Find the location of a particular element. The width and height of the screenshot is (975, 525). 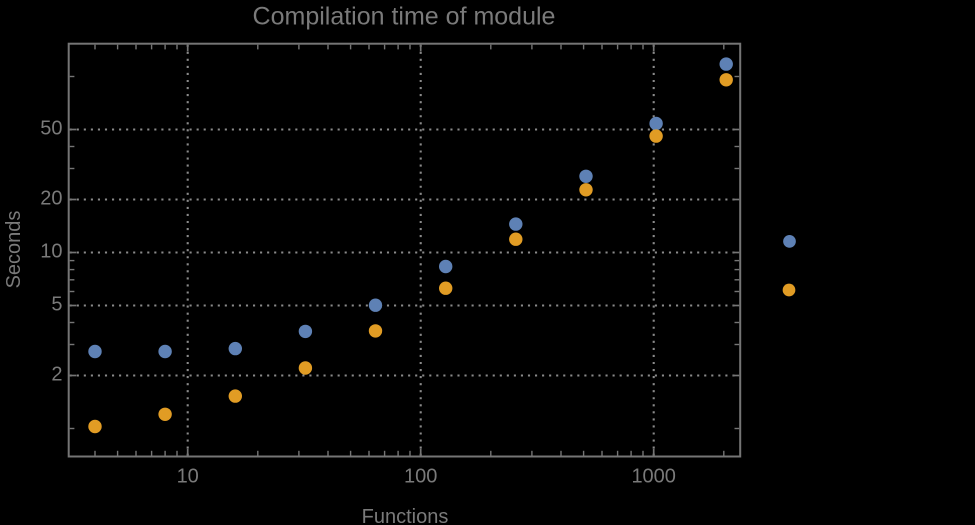

svg-text: Functions is located at coordinates (405, 515).